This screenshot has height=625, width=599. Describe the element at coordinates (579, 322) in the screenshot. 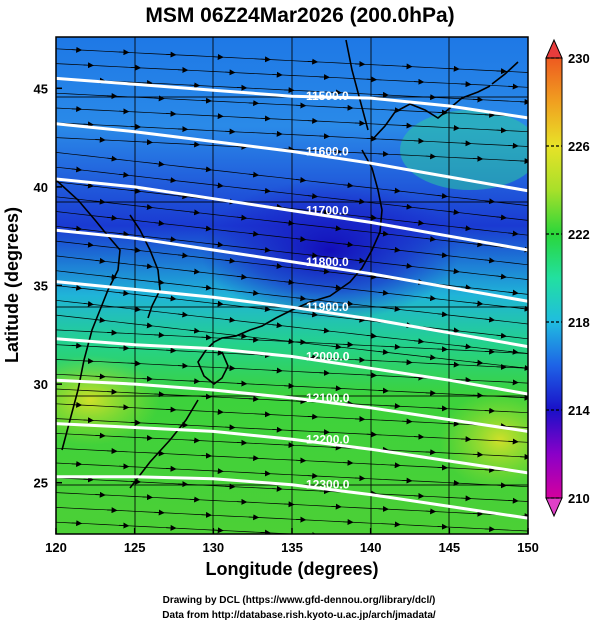

I see `colorbar-tick-label: 218` at that location.